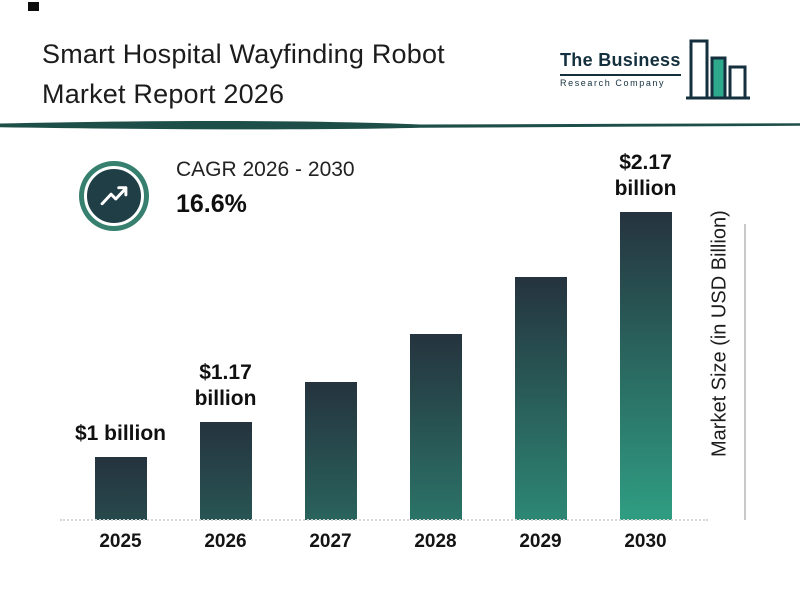 Image resolution: width=800 pixels, height=600 pixels. I want to click on bar-column-2030: $2.17 billion, so click(645, 335).